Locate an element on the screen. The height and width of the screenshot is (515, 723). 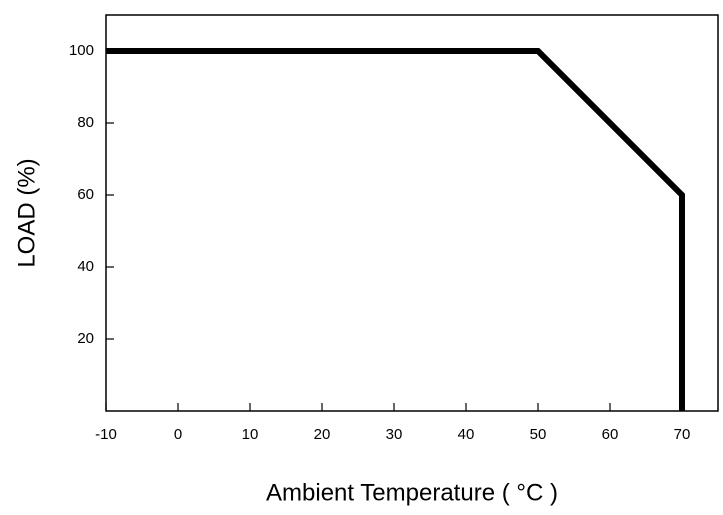
x-tick-label: 40 is located at coordinates (466, 434).